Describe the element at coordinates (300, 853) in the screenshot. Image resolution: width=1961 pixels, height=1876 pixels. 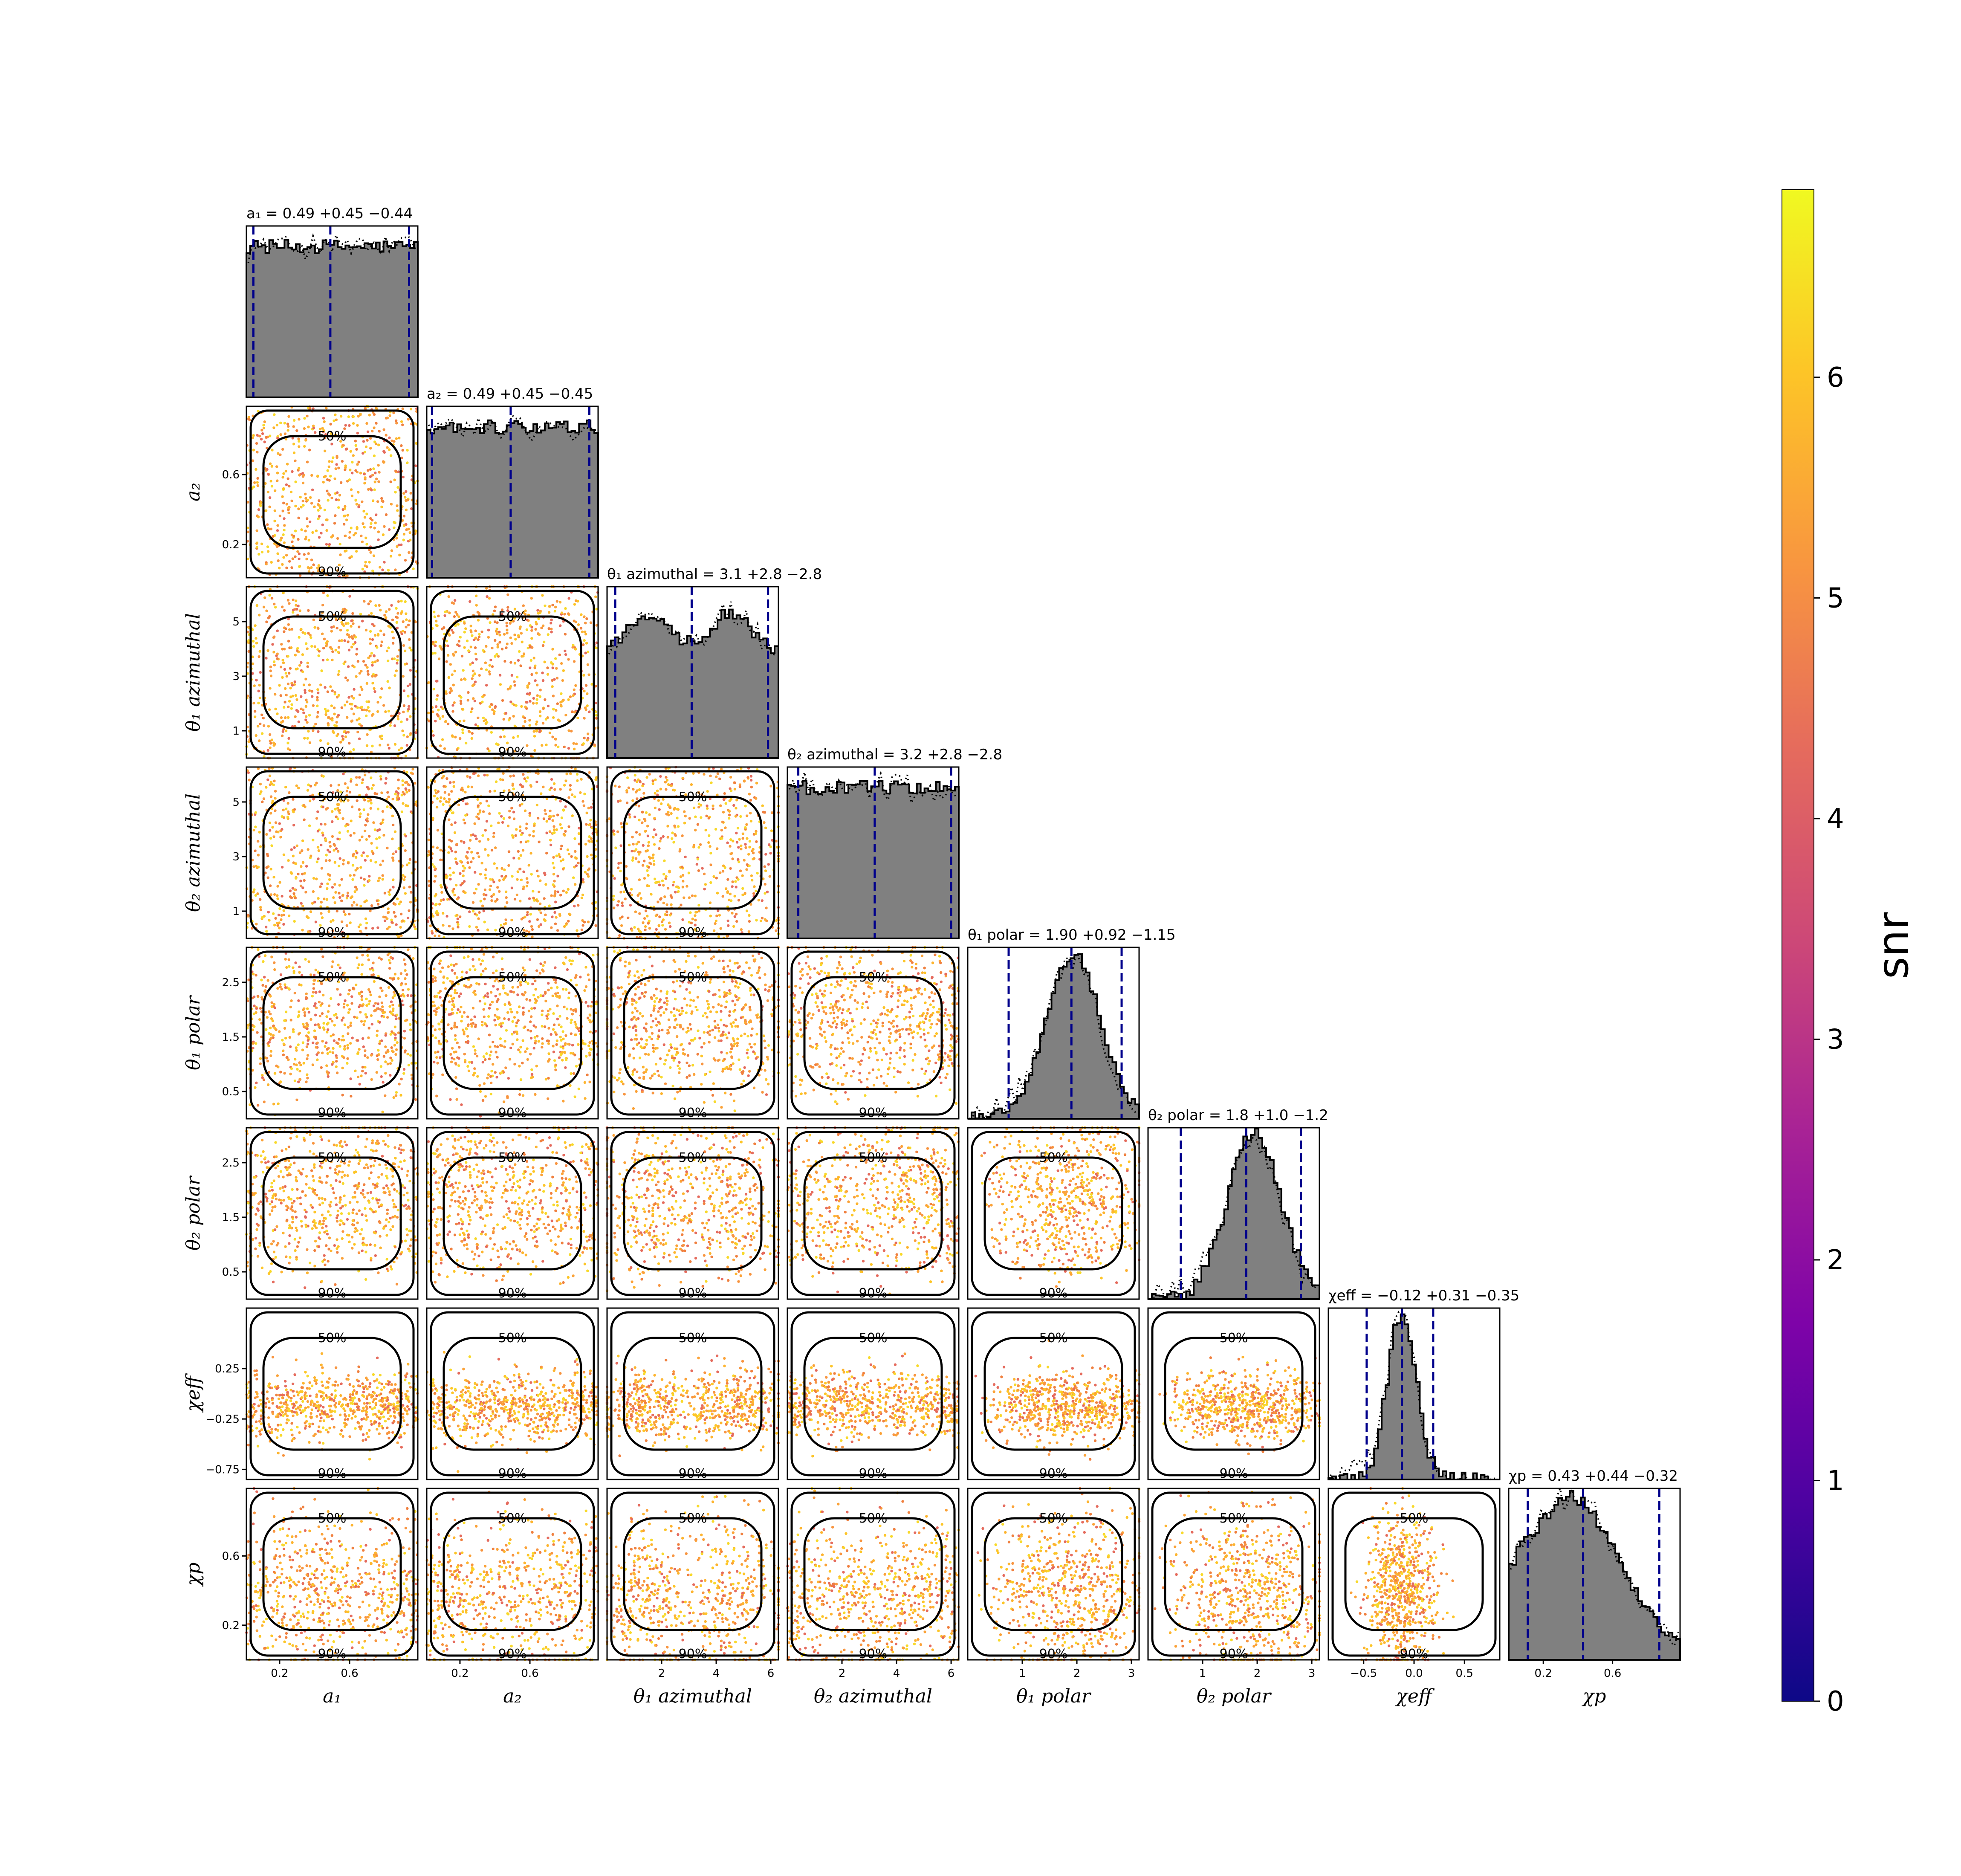
I see `scatter-panel-a1-vs-theta2_azimuthal: 50% 90% 1 3 5 θ₂ azimuthal` at that location.